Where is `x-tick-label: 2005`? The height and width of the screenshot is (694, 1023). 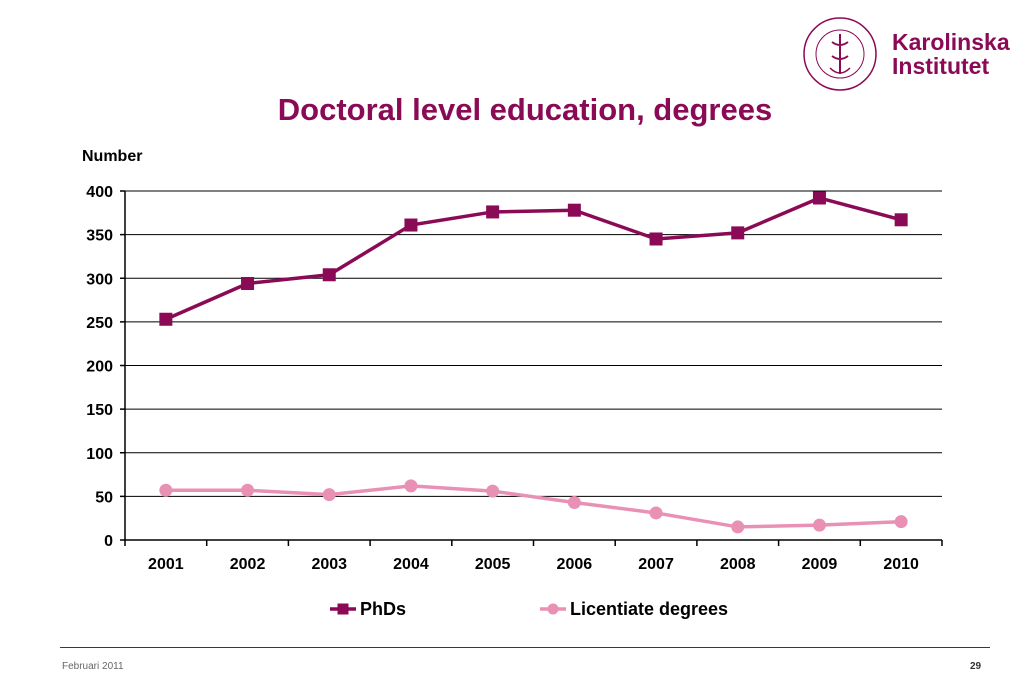 x-tick-label: 2005 is located at coordinates (493, 564).